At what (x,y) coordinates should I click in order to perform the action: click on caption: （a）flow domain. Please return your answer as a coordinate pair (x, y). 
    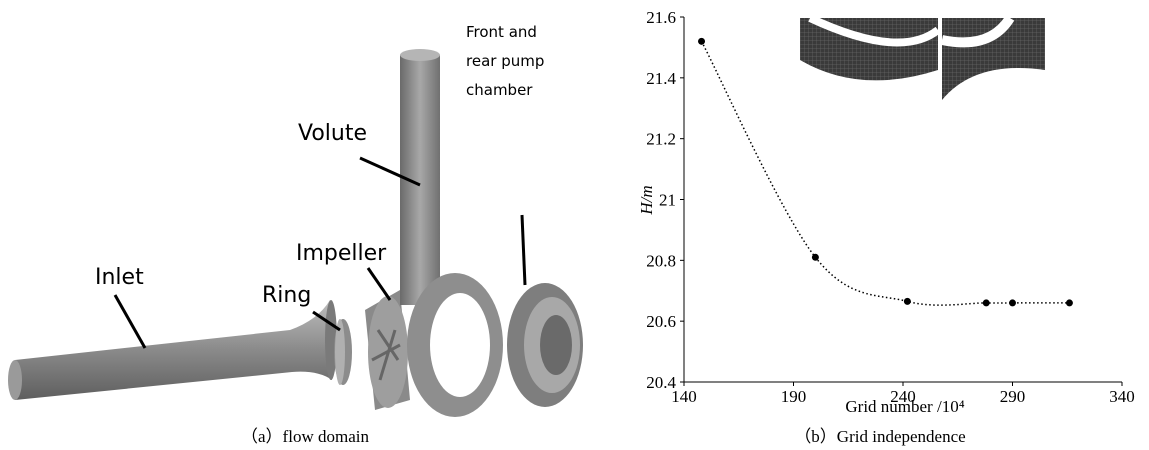
    Looking at the image, I should click on (305, 436).